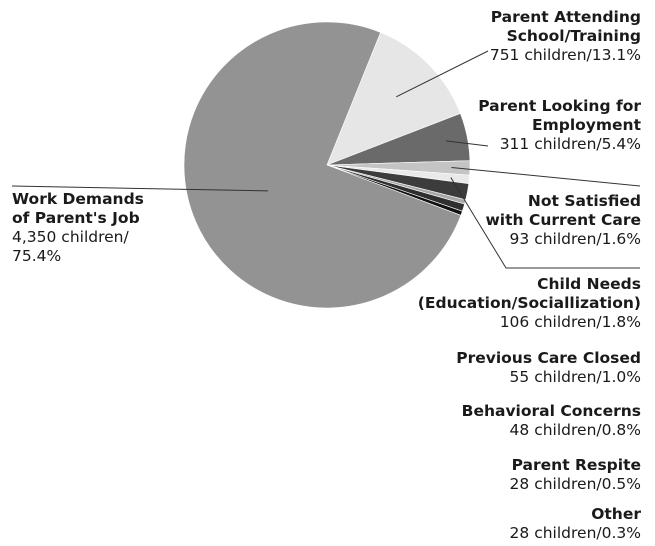 This screenshot has height=546, width=655. I want to click on label-not-satisfied-stat: 93 children/1.6%, so click(575, 239).